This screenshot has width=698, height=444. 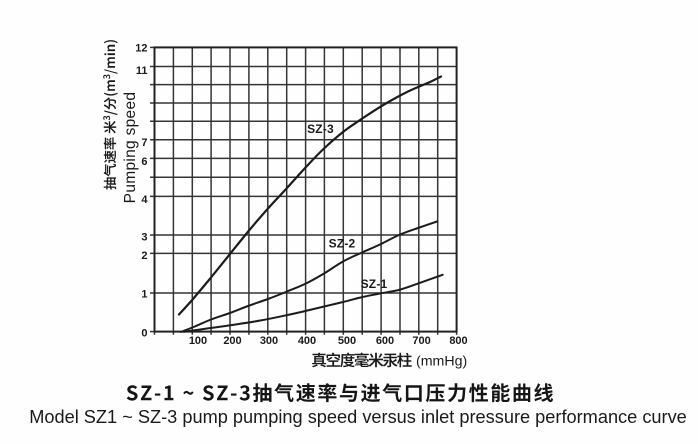 What do you see at coordinates (374, 284) in the screenshot?
I see `svg-text: SZ-1` at bounding box center [374, 284].